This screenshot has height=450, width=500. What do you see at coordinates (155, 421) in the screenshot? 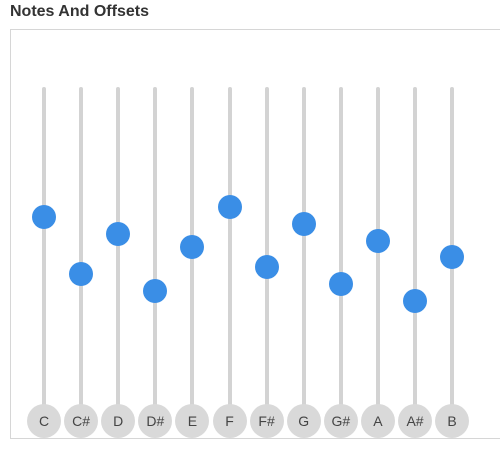
I see `note-button-d-sharp: D#` at bounding box center [155, 421].